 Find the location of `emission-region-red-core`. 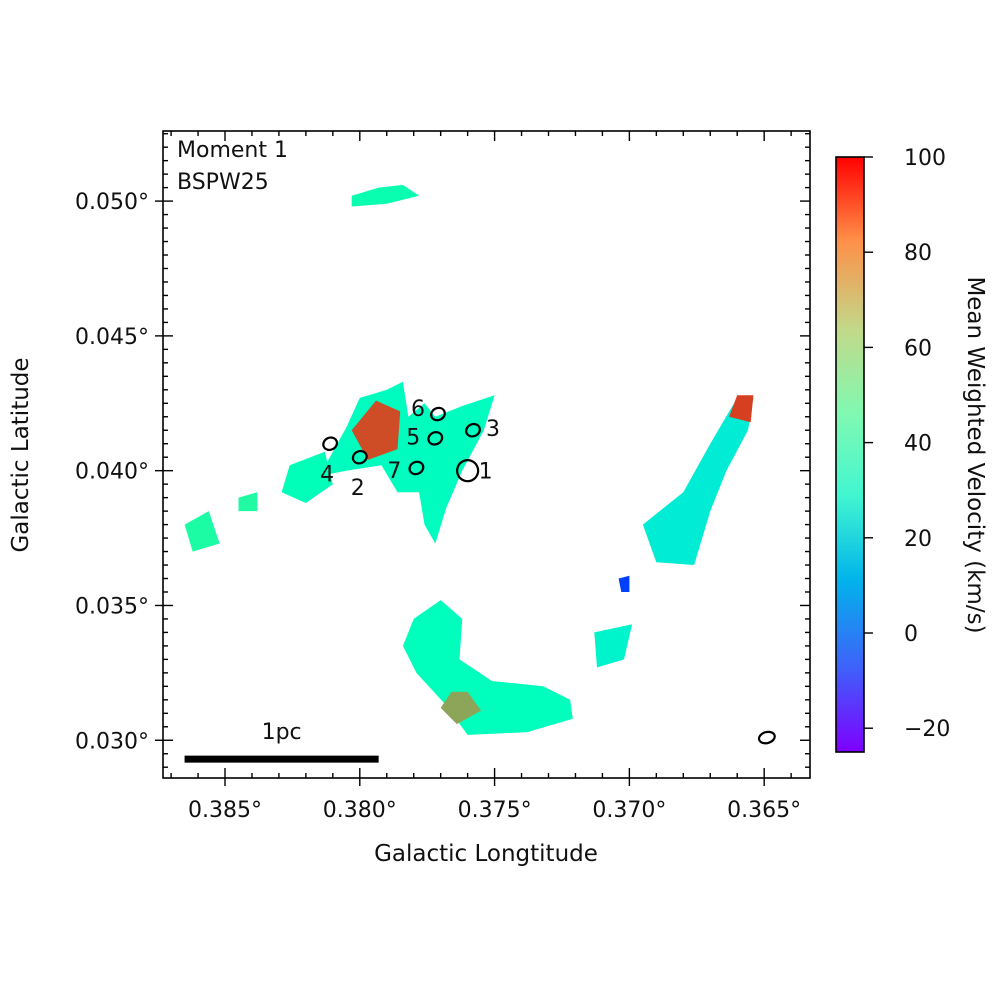

emission-region-red-core is located at coordinates (376, 430).